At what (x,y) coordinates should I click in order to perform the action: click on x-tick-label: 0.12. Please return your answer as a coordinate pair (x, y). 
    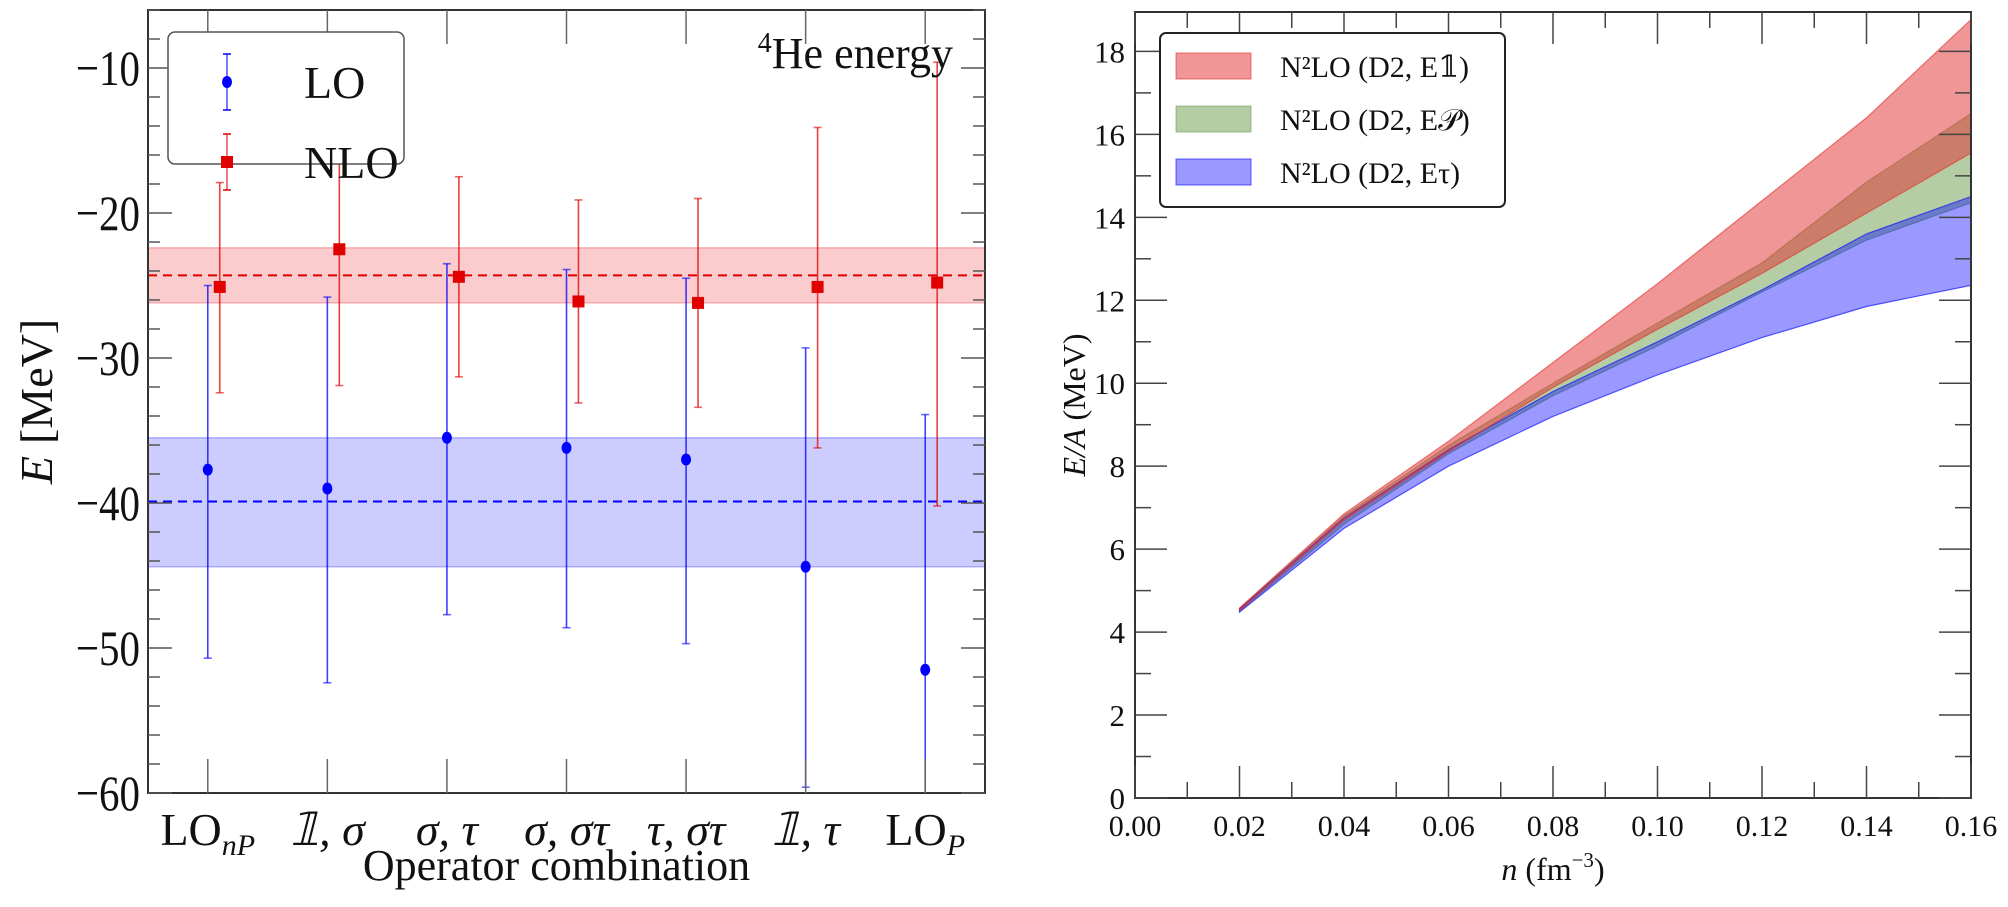
    Looking at the image, I should click on (1762, 826).